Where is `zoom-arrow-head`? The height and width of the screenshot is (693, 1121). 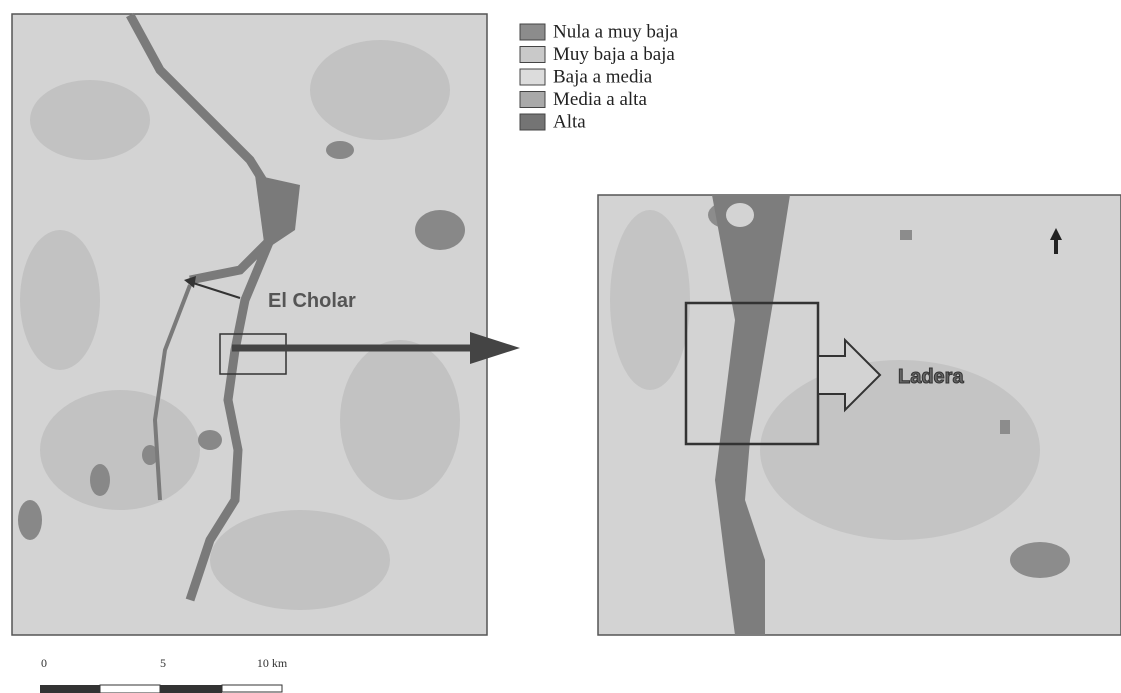
zoom-arrow-head is located at coordinates (495, 348).